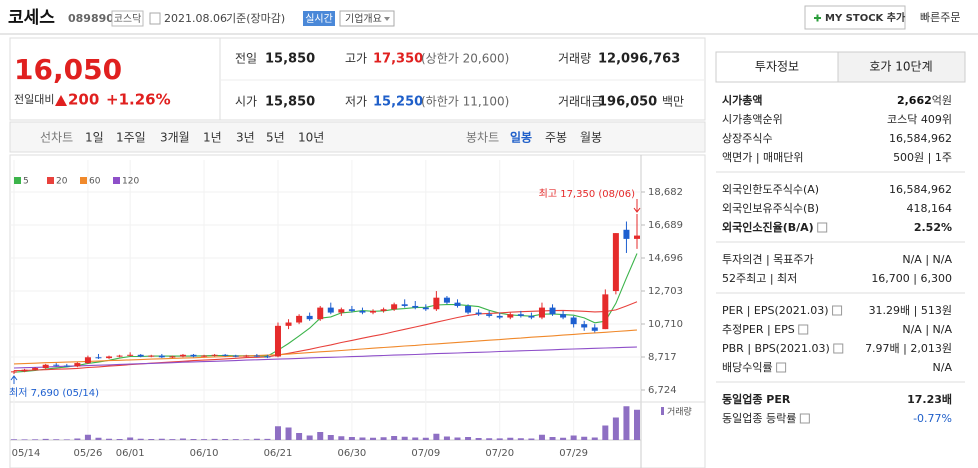  What do you see at coordinates (933, 227) in the screenshot?
I see `info-value: 2.52%` at bounding box center [933, 227].